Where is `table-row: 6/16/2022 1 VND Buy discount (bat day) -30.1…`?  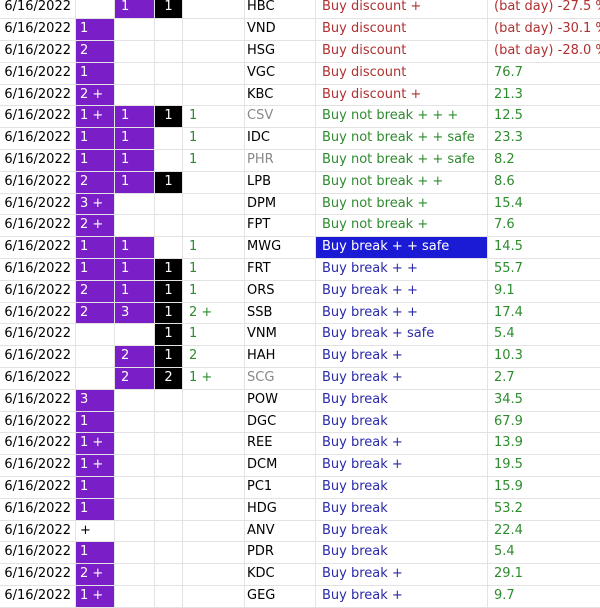 table-row: 6/16/2022 1 VND Buy discount (bat day) -30.1… is located at coordinates (300, 30).